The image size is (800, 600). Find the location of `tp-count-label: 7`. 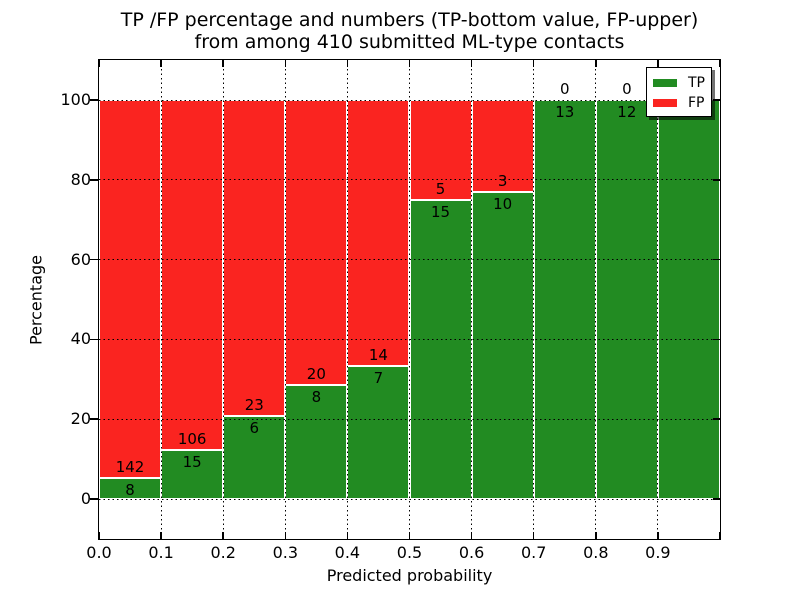

tp-count-label: 7 is located at coordinates (378, 378).